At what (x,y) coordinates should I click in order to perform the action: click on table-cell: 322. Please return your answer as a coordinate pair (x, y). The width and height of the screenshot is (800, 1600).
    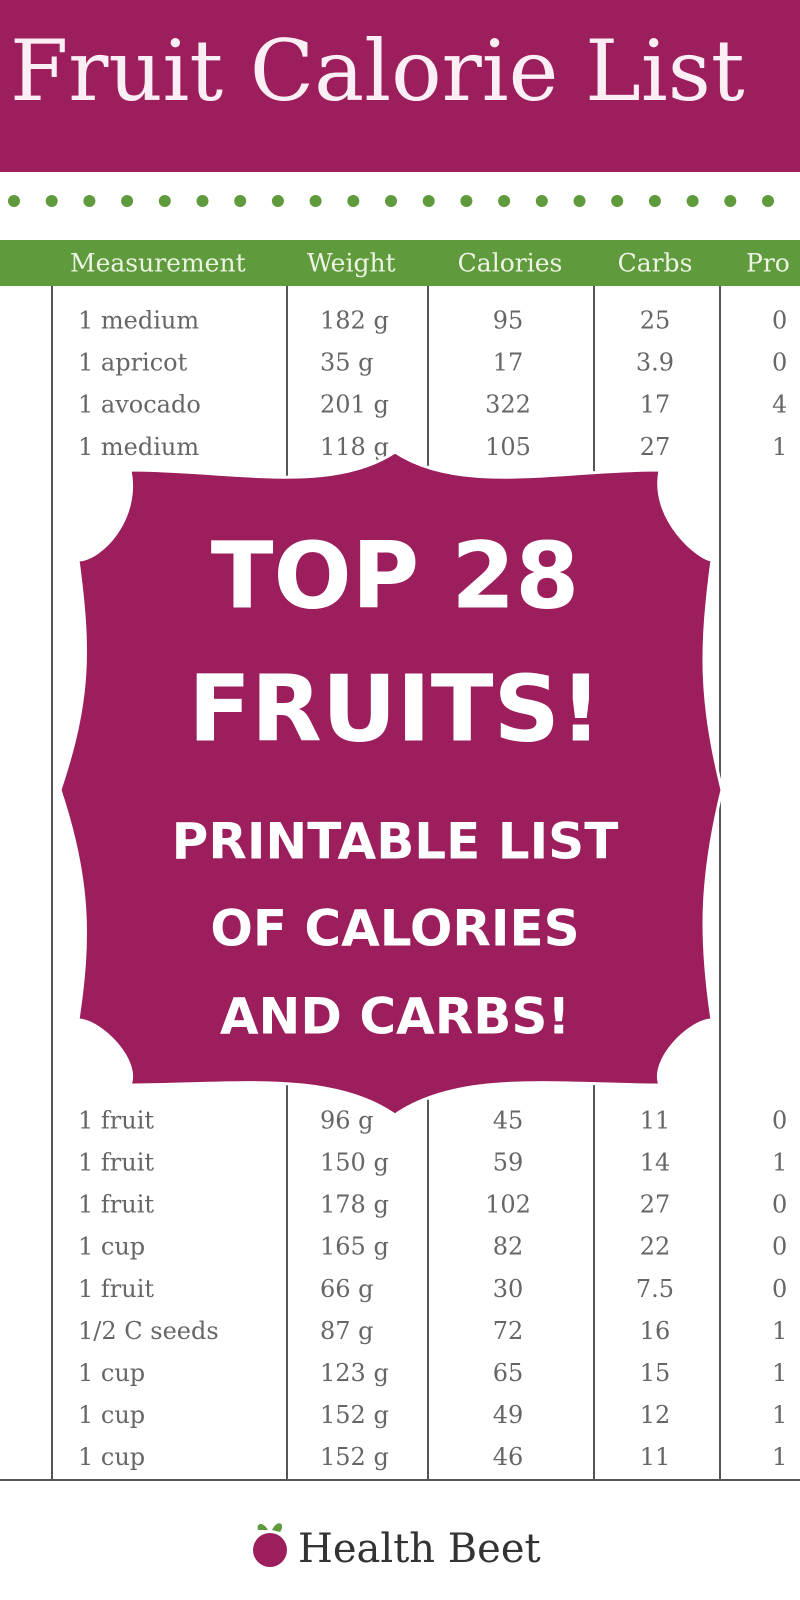
    Looking at the image, I should click on (508, 405).